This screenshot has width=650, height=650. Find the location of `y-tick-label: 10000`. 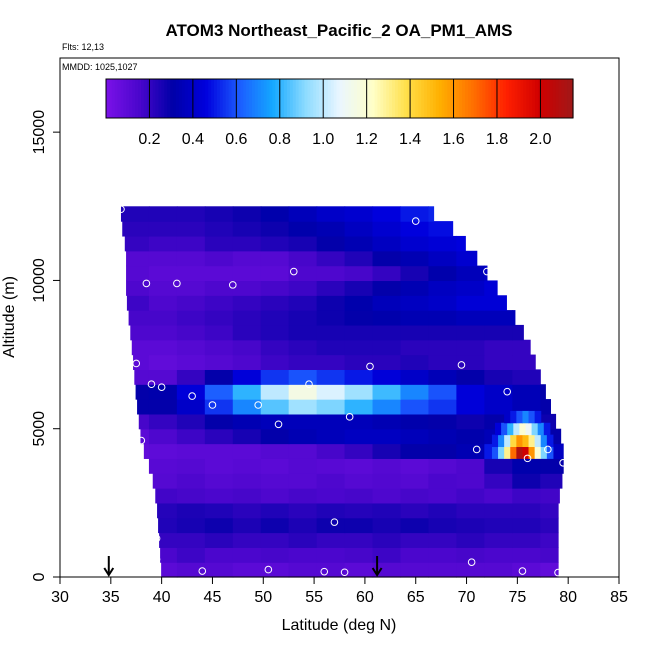

y-tick-label: 10000 is located at coordinates (39, 280).